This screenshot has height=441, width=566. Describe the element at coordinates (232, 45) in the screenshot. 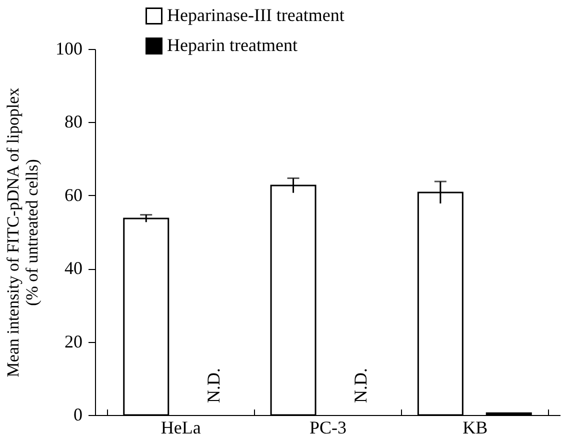

I see `legend-label: Heparin treatment` at that location.